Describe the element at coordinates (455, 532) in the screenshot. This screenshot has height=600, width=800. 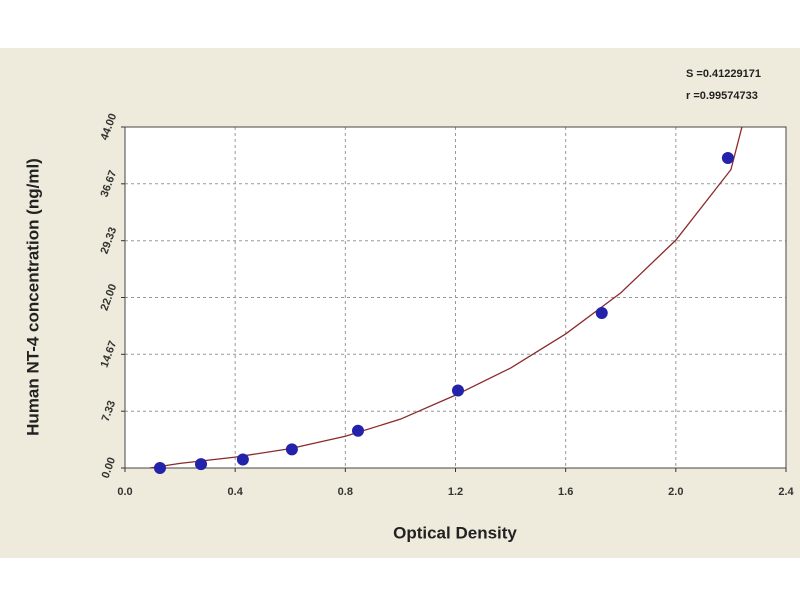
I see `x-axis-title: Optical Density` at that location.